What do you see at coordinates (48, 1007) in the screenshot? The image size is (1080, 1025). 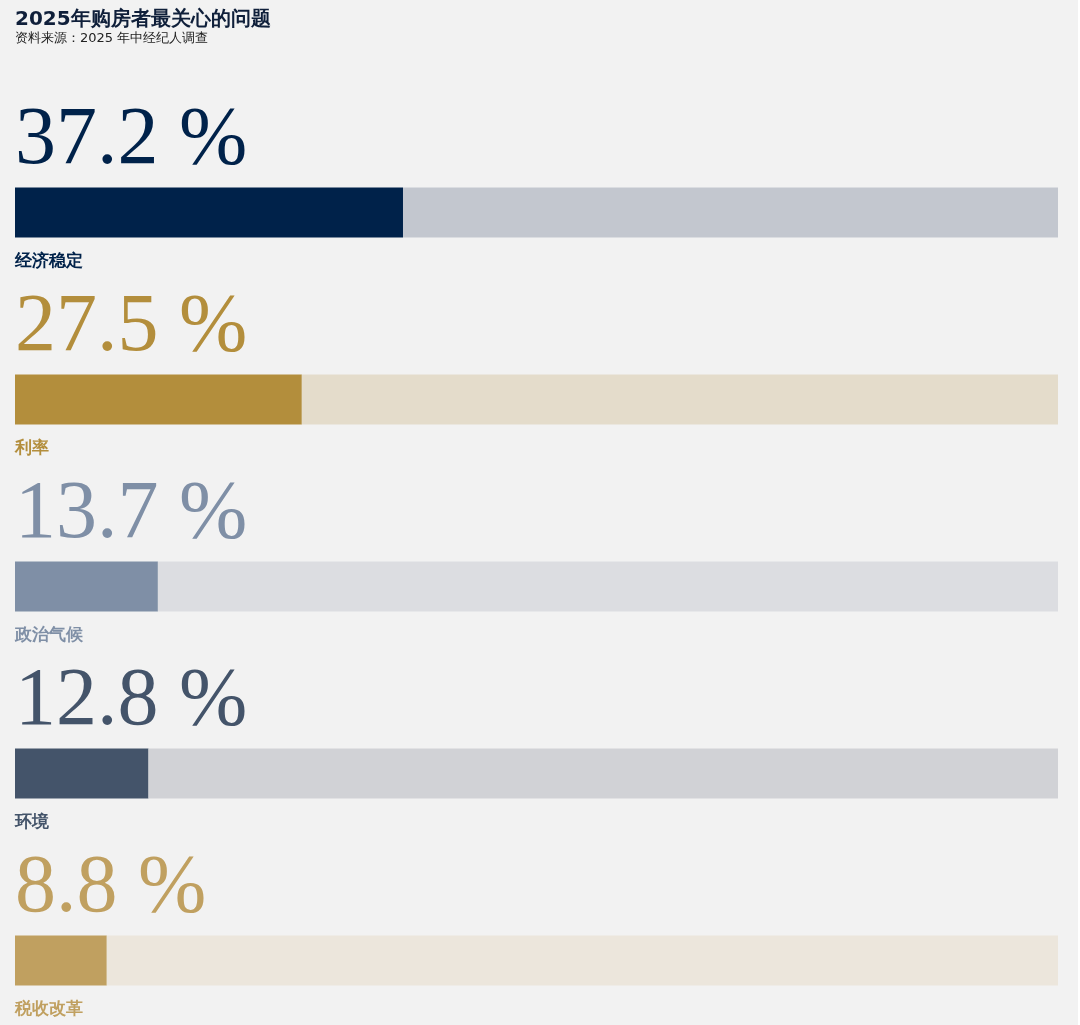 I see `y-tick-label: 税收改革` at bounding box center [48, 1007].